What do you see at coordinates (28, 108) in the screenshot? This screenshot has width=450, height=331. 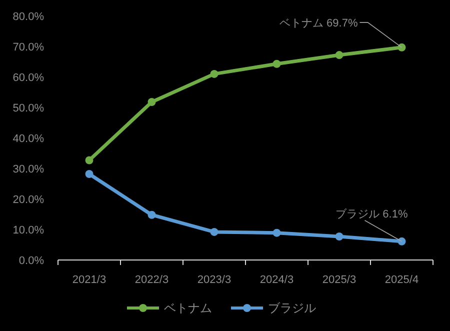 I see `y-tick-label: 50.0%` at bounding box center [28, 108].